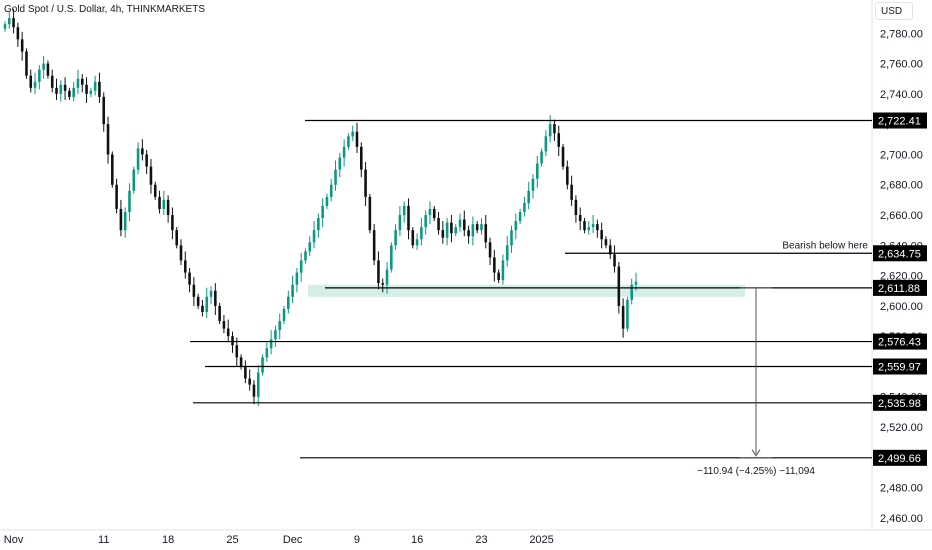  What do you see at coordinates (894, 11) in the screenshot?
I see `currency-selector: USD` at bounding box center [894, 11].